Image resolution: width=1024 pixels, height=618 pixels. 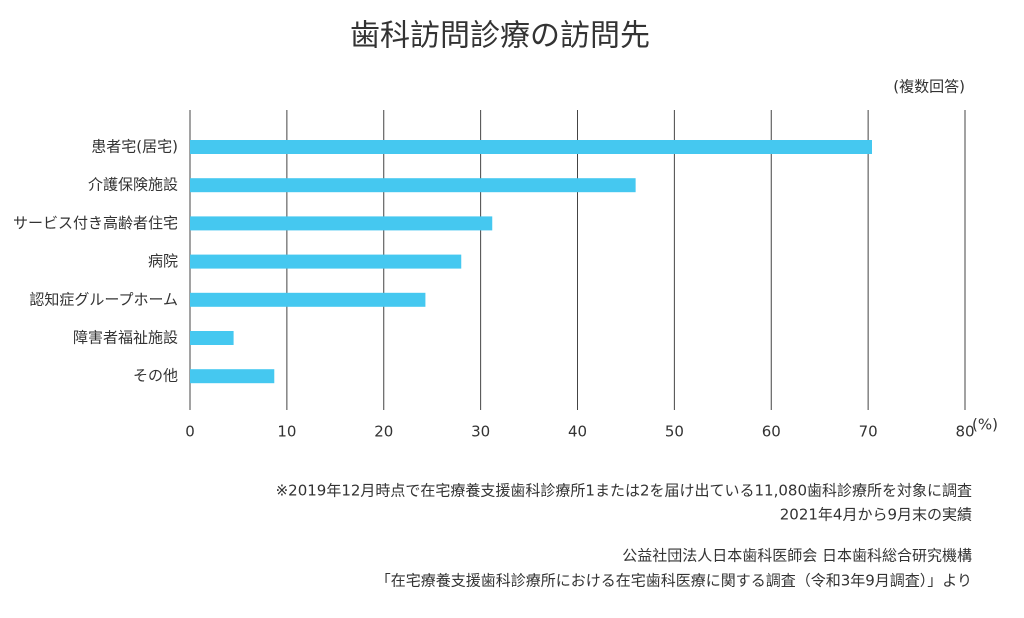 I want to click on footnote: 公益社団法人日本歯科医師会 日本歯科総合研究機構, so click(x=797, y=556).